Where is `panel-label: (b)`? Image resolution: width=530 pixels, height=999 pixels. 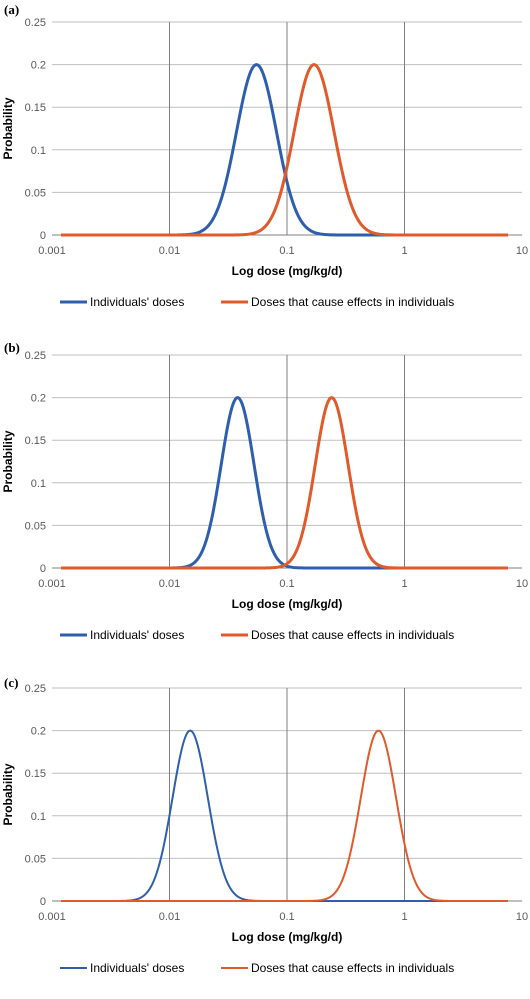 panel-label: (b) is located at coordinates (12, 347).